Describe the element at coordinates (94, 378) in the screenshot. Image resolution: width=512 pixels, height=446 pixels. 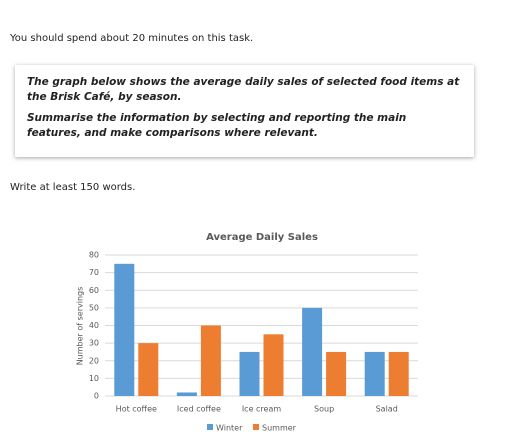
I see `y-tick-label: 10` at that location.